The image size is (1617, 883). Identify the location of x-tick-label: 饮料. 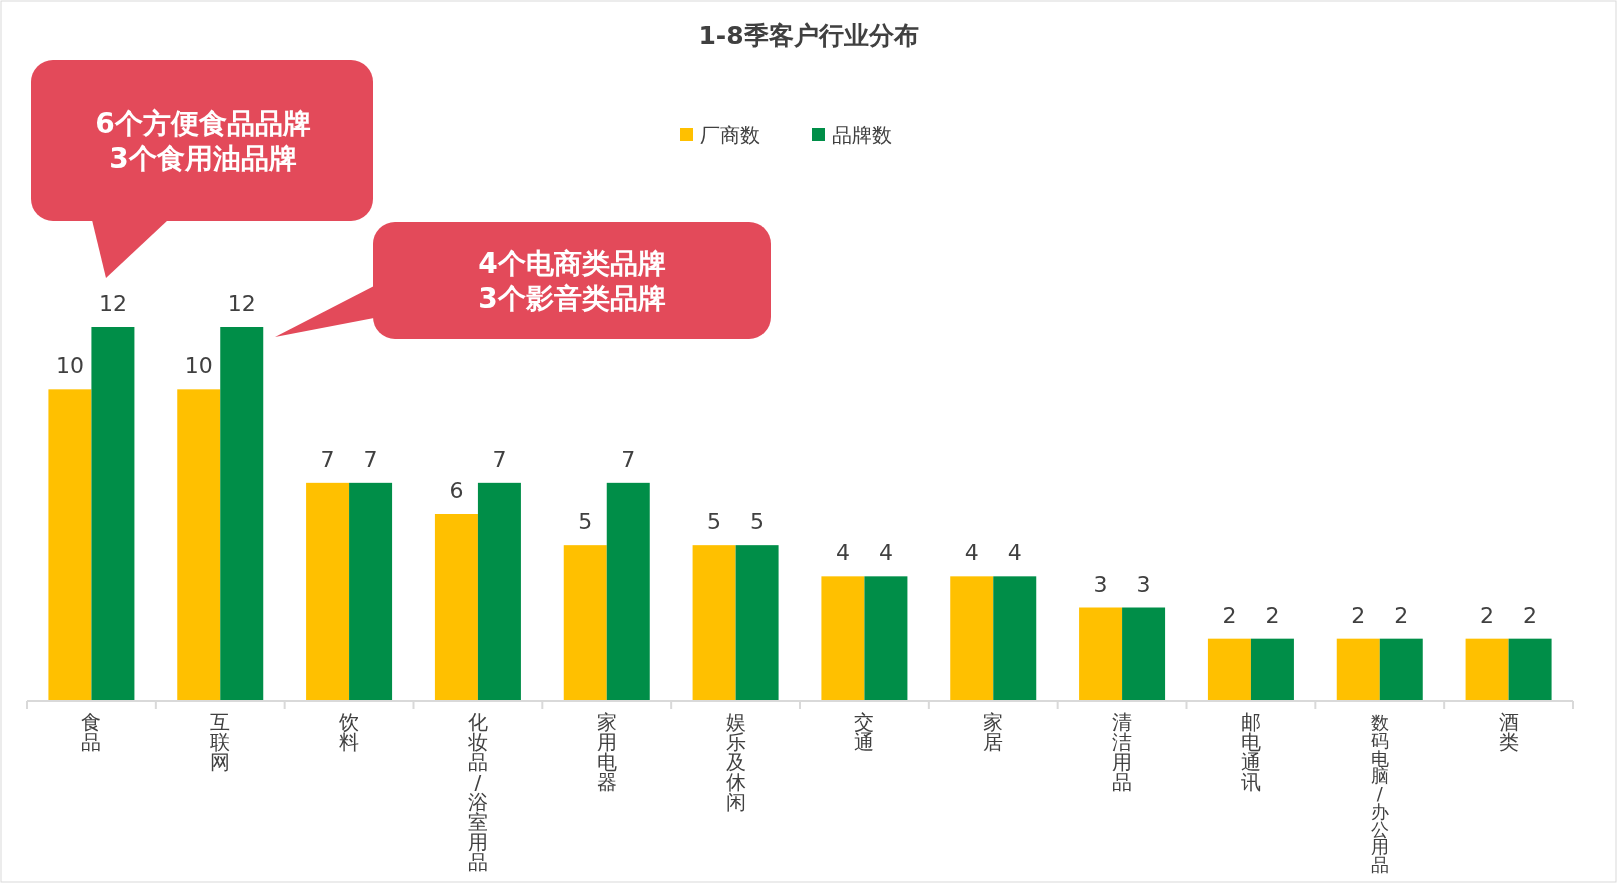
(349, 732).